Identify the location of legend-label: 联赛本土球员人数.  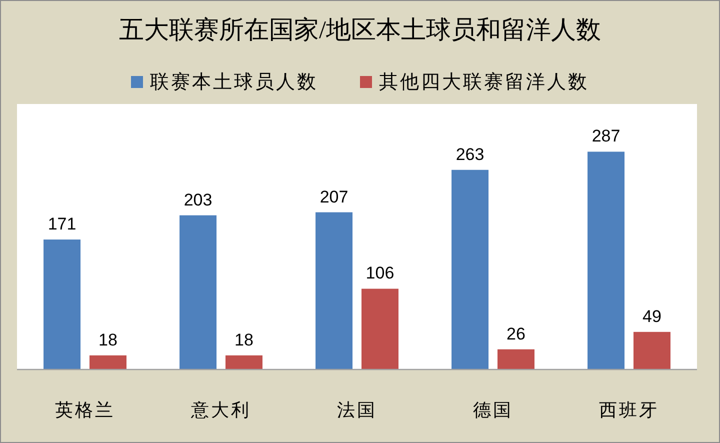
(234, 82).